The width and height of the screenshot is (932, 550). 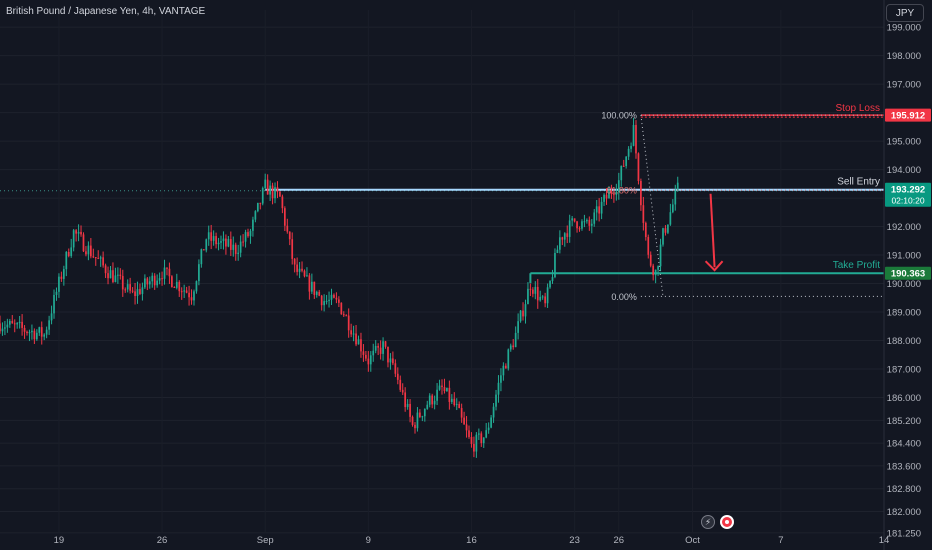 I want to click on countdown-text: 02:10:20, so click(x=907, y=201).